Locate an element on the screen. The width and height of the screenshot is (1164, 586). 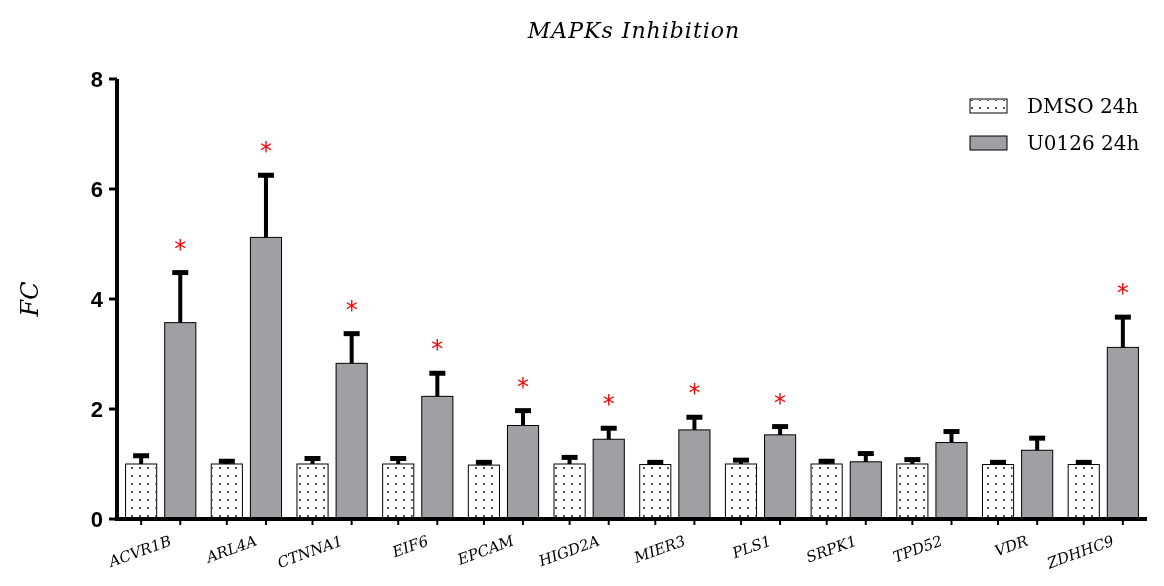
y-tick-label: 2 is located at coordinates (96, 409).